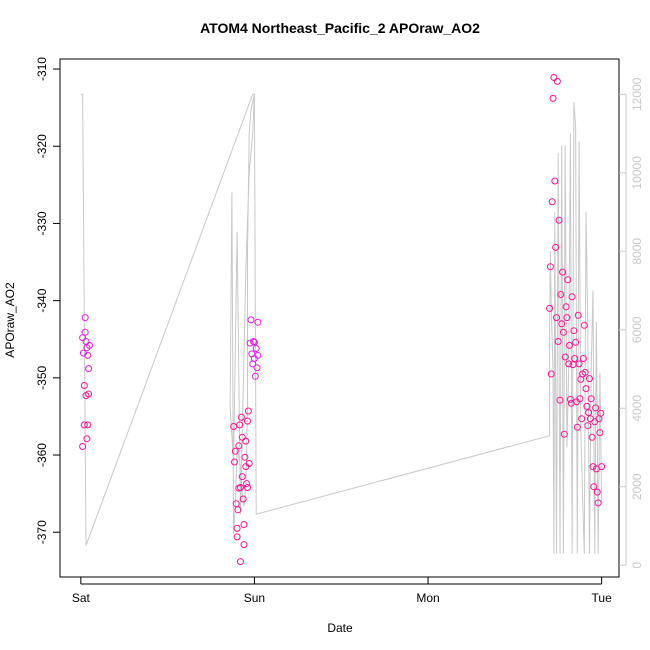 The width and height of the screenshot is (650, 650). I want to click on y-axis: -310 -320 -330 -340 -350 -360 -370, so click(47, 300).